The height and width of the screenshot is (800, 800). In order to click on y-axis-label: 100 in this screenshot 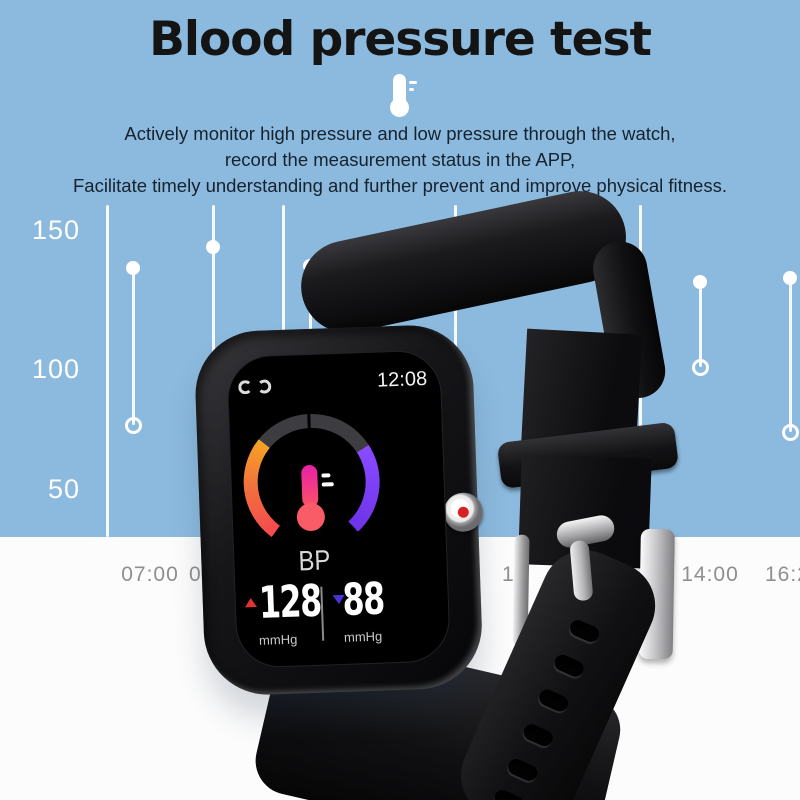, I will do `click(55, 369)`.